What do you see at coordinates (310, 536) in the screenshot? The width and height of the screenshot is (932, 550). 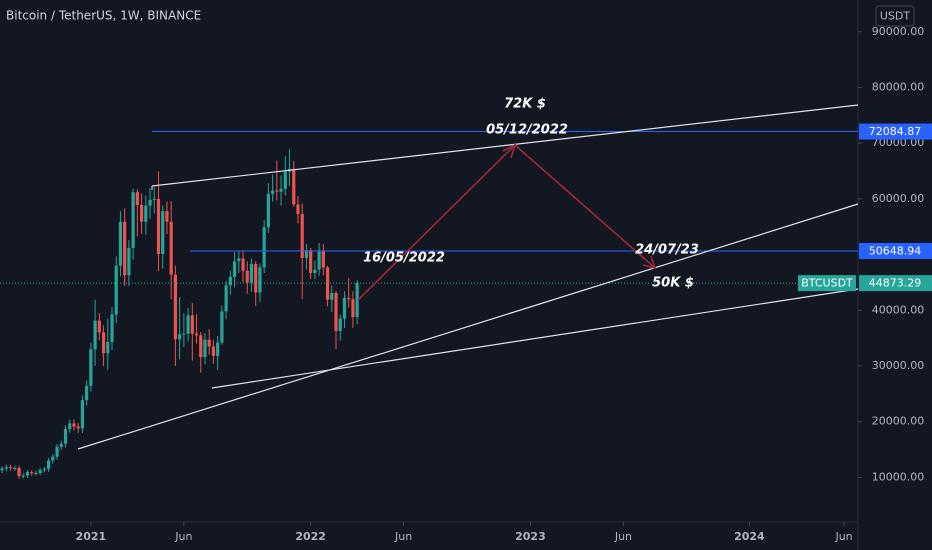 I see `x-tick-label: 2022` at bounding box center [310, 536].